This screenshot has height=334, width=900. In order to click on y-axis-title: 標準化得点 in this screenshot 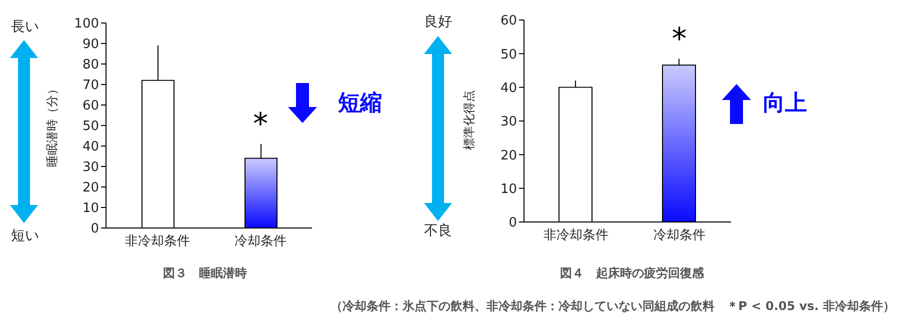, I will do `click(469, 120)`.